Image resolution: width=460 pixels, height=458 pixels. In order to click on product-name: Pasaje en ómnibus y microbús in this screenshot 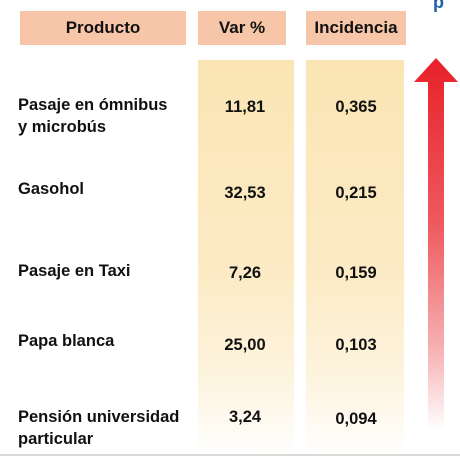, I will do `click(108, 116)`.